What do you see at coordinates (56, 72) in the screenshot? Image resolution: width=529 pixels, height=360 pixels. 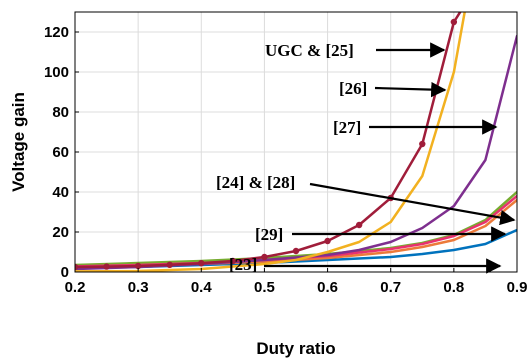 I see `y-tick-label: 100` at bounding box center [56, 72].